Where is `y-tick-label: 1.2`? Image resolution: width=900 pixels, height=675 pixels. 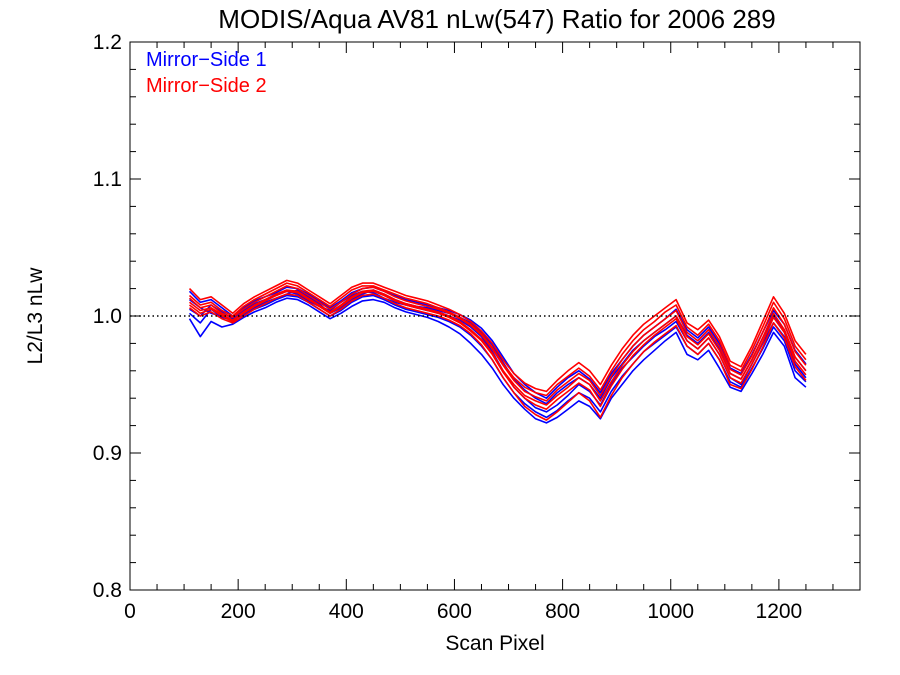 y-tick-label: 1.2 is located at coordinates (107, 42).